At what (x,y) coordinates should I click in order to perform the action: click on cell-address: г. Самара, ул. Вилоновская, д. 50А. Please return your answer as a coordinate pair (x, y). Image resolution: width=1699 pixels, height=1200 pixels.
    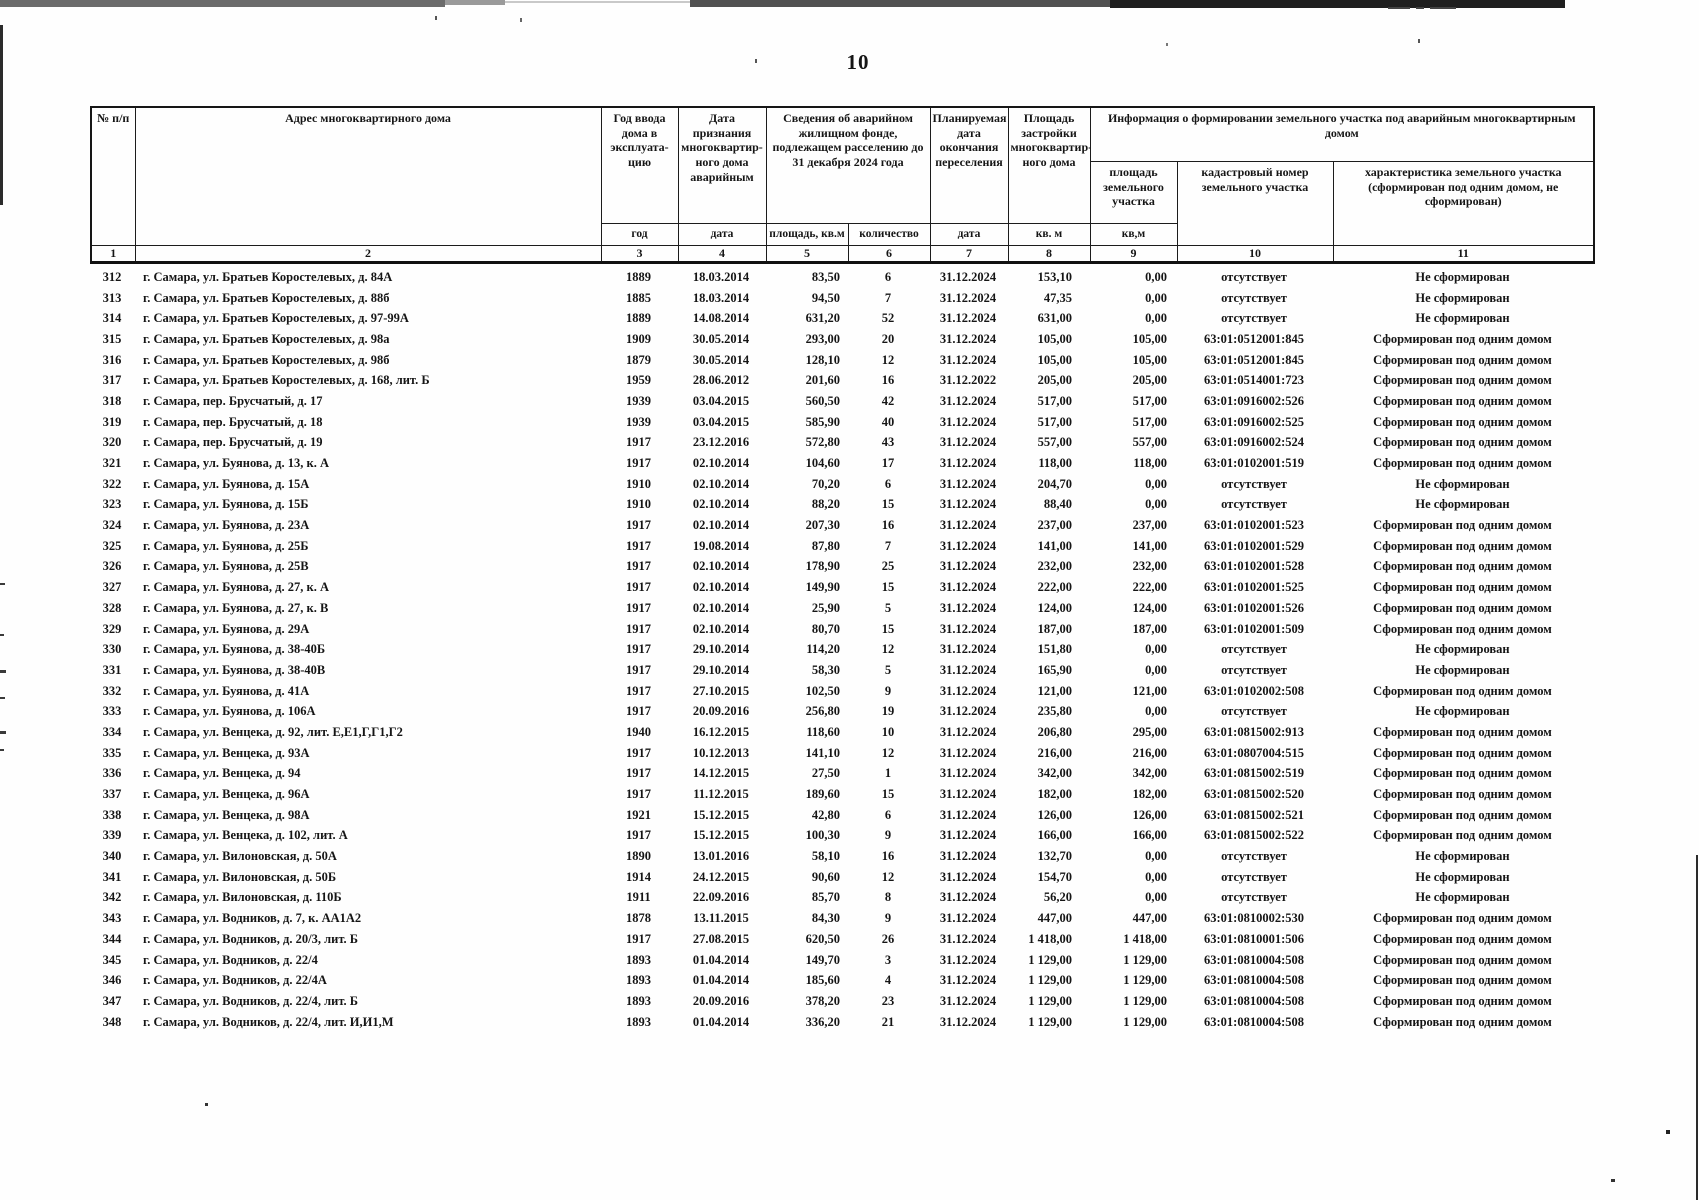
    Looking at the image, I should click on (240, 856).